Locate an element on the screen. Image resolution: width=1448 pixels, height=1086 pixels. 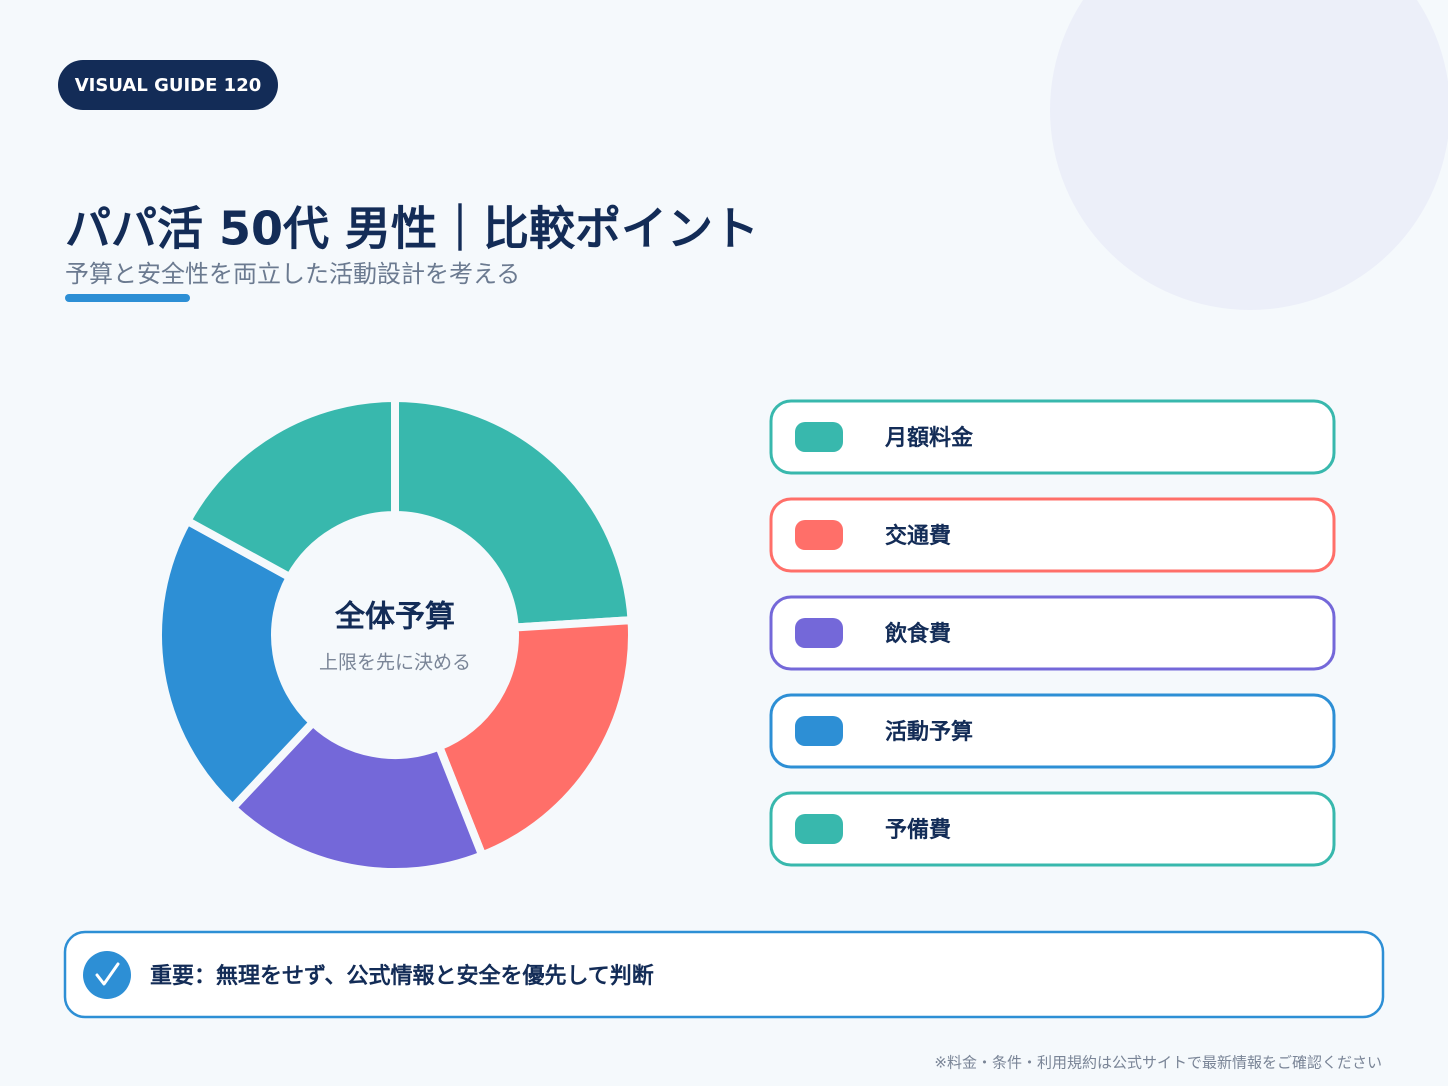
legend-label: 活動予算 is located at coordinates (929, 732).